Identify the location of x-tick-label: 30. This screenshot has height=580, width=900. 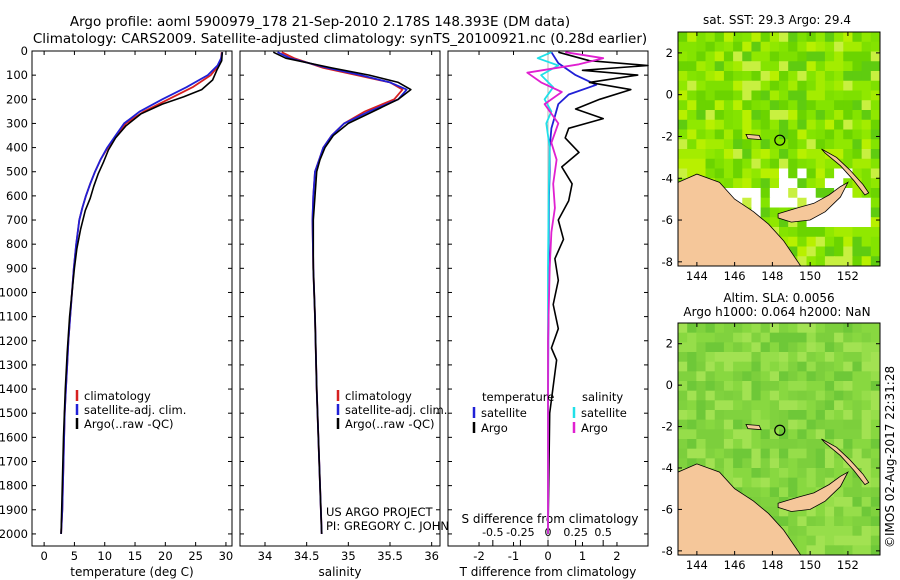
(226, 556).